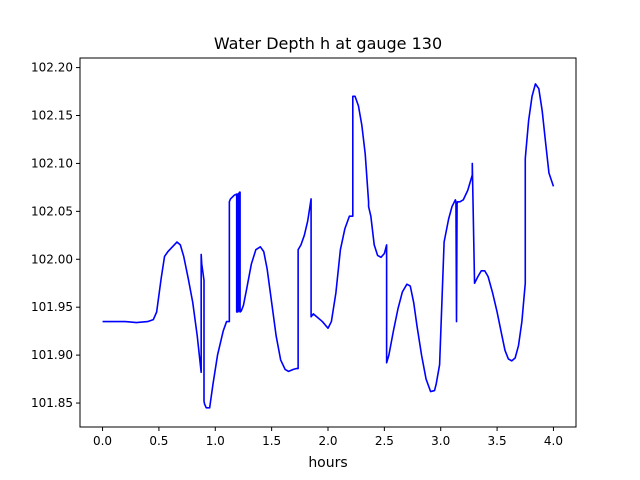 This screenshot has width=640, height=480. I want to click on x-tick-label: 3.5, so click(497, 441).